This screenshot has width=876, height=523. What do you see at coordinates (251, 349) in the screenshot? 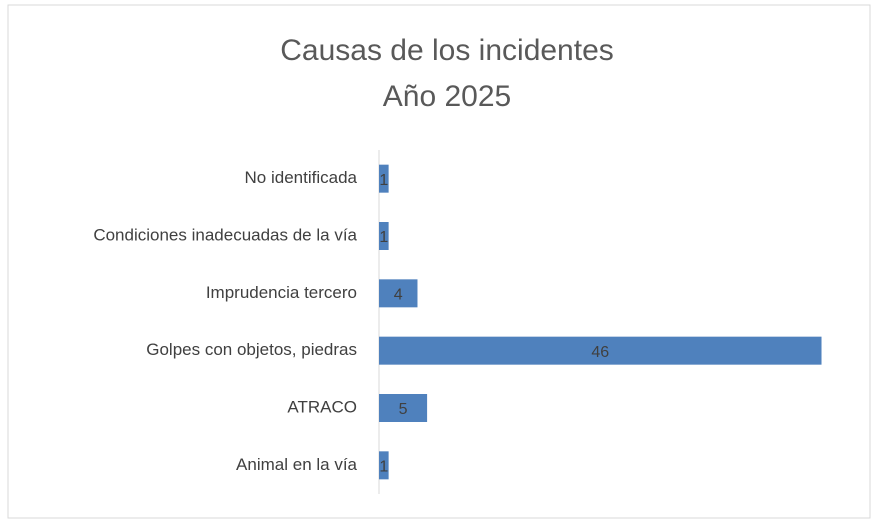
I see `y-tick-label: Golpes con objetos, piedras` at bounding box center [251, 349].